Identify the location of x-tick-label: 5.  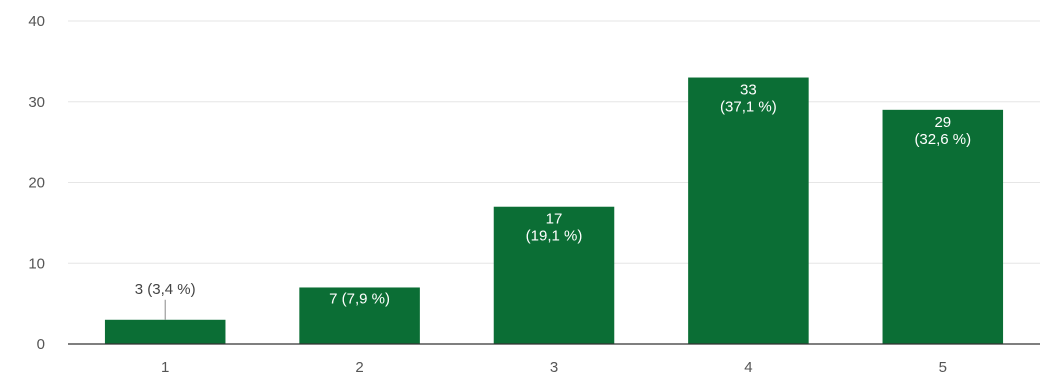
(943, 367).